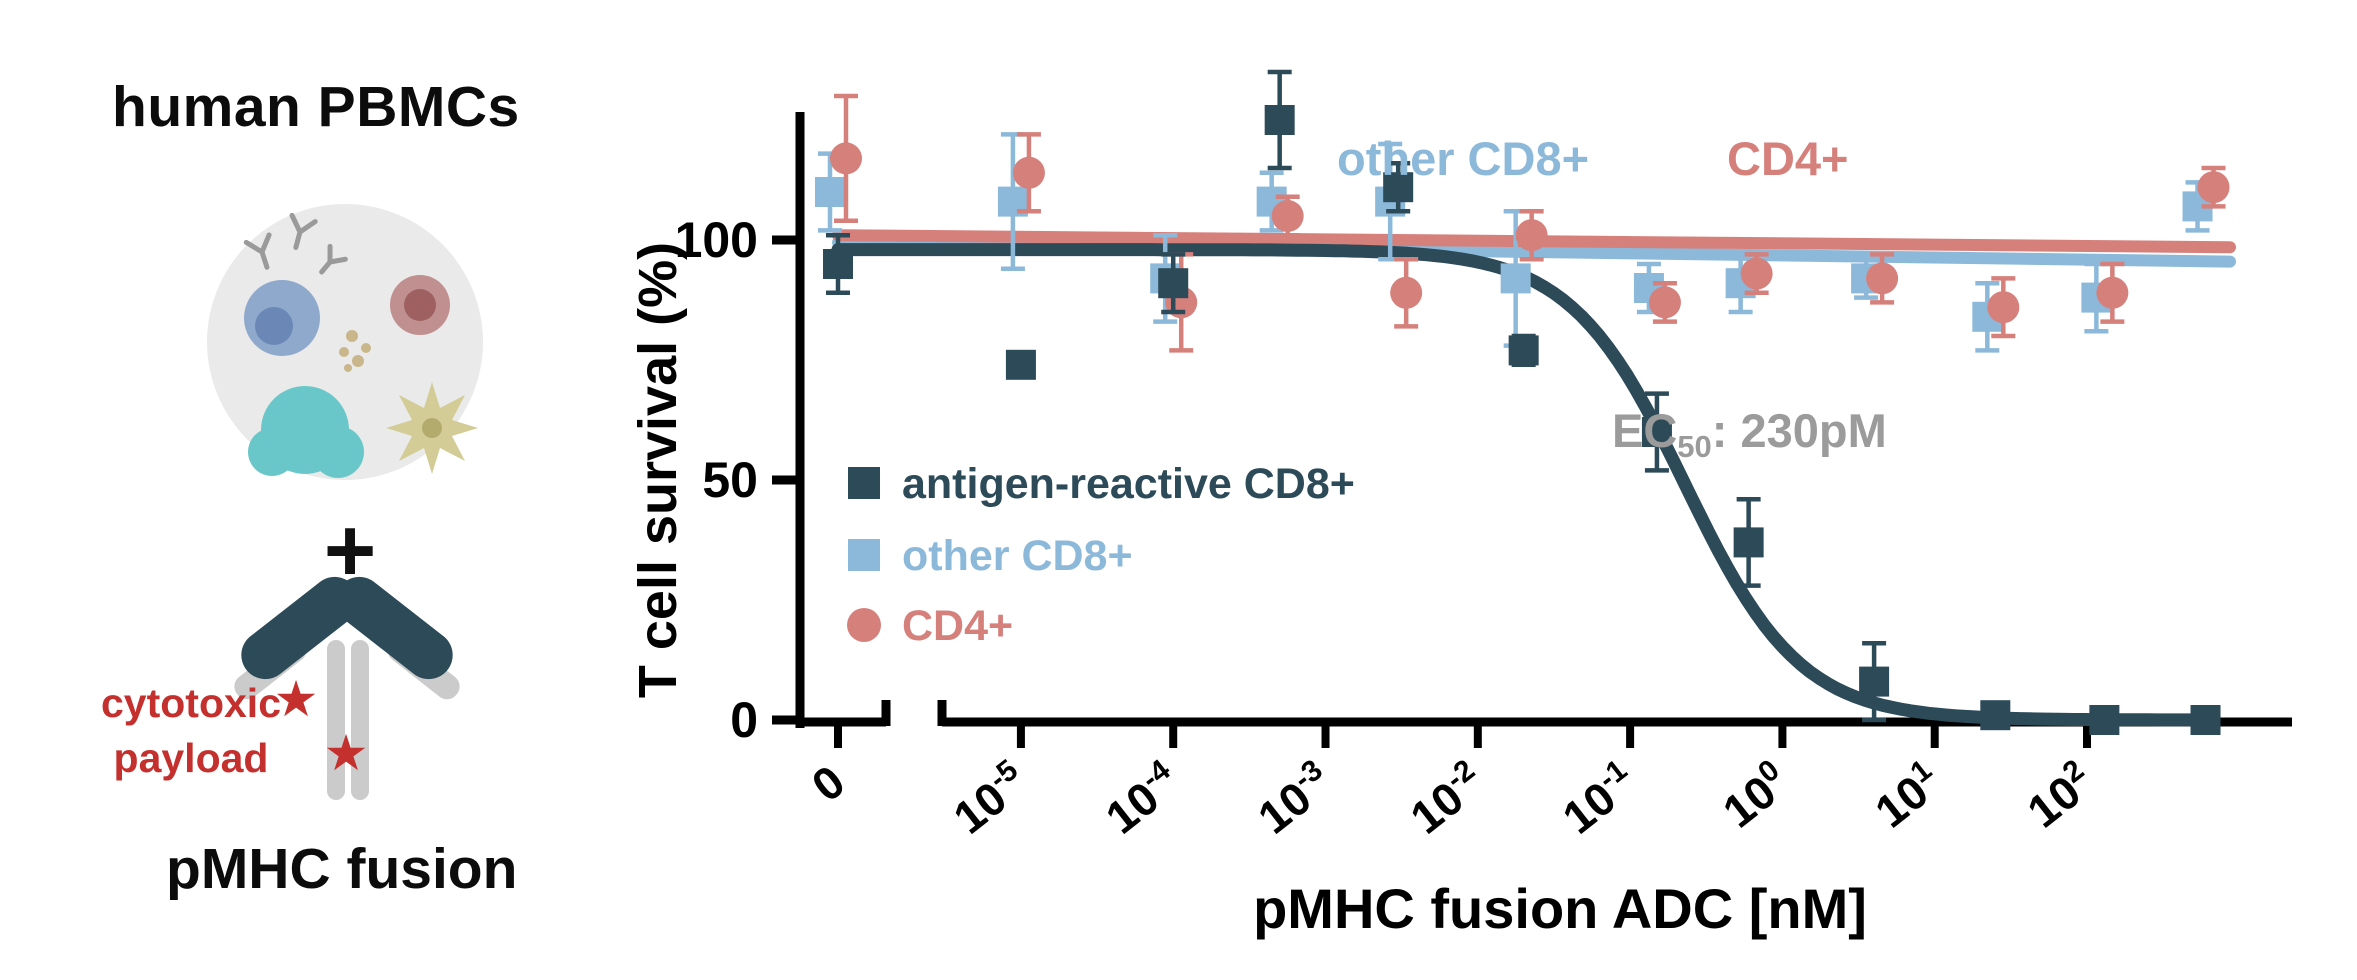 Image resolution: width=2357 pixels, height=980 pixels. I want to click on annotation-cd4: CD4+, so click(1787, 158).